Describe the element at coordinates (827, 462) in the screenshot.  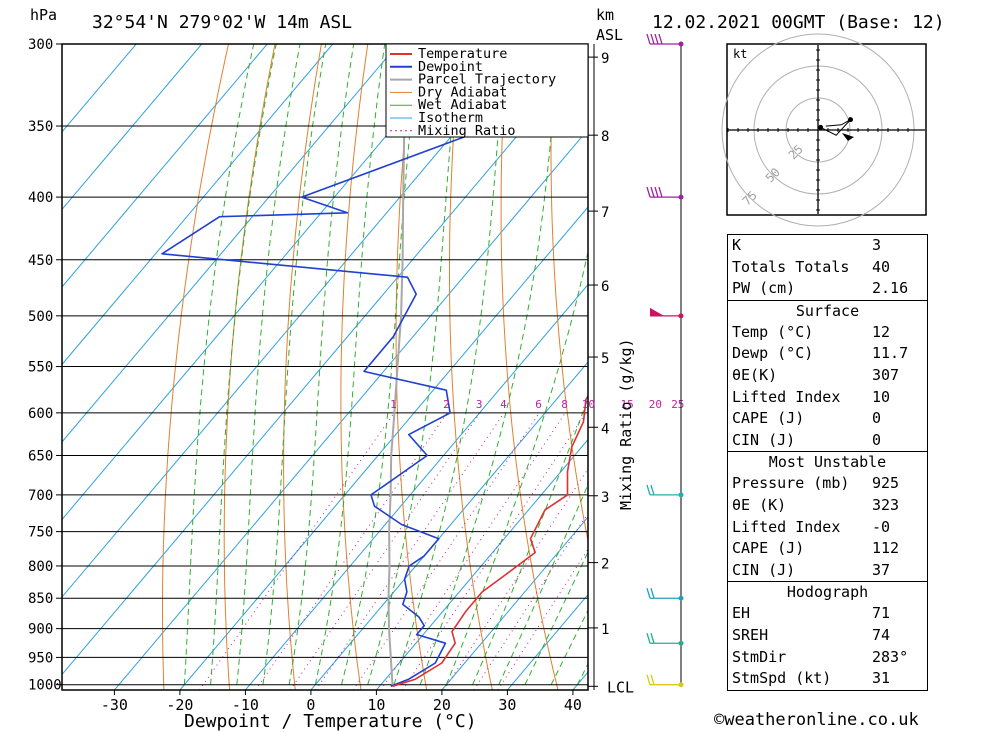
I see `most-unstable-title: Most Unstable` at that location.